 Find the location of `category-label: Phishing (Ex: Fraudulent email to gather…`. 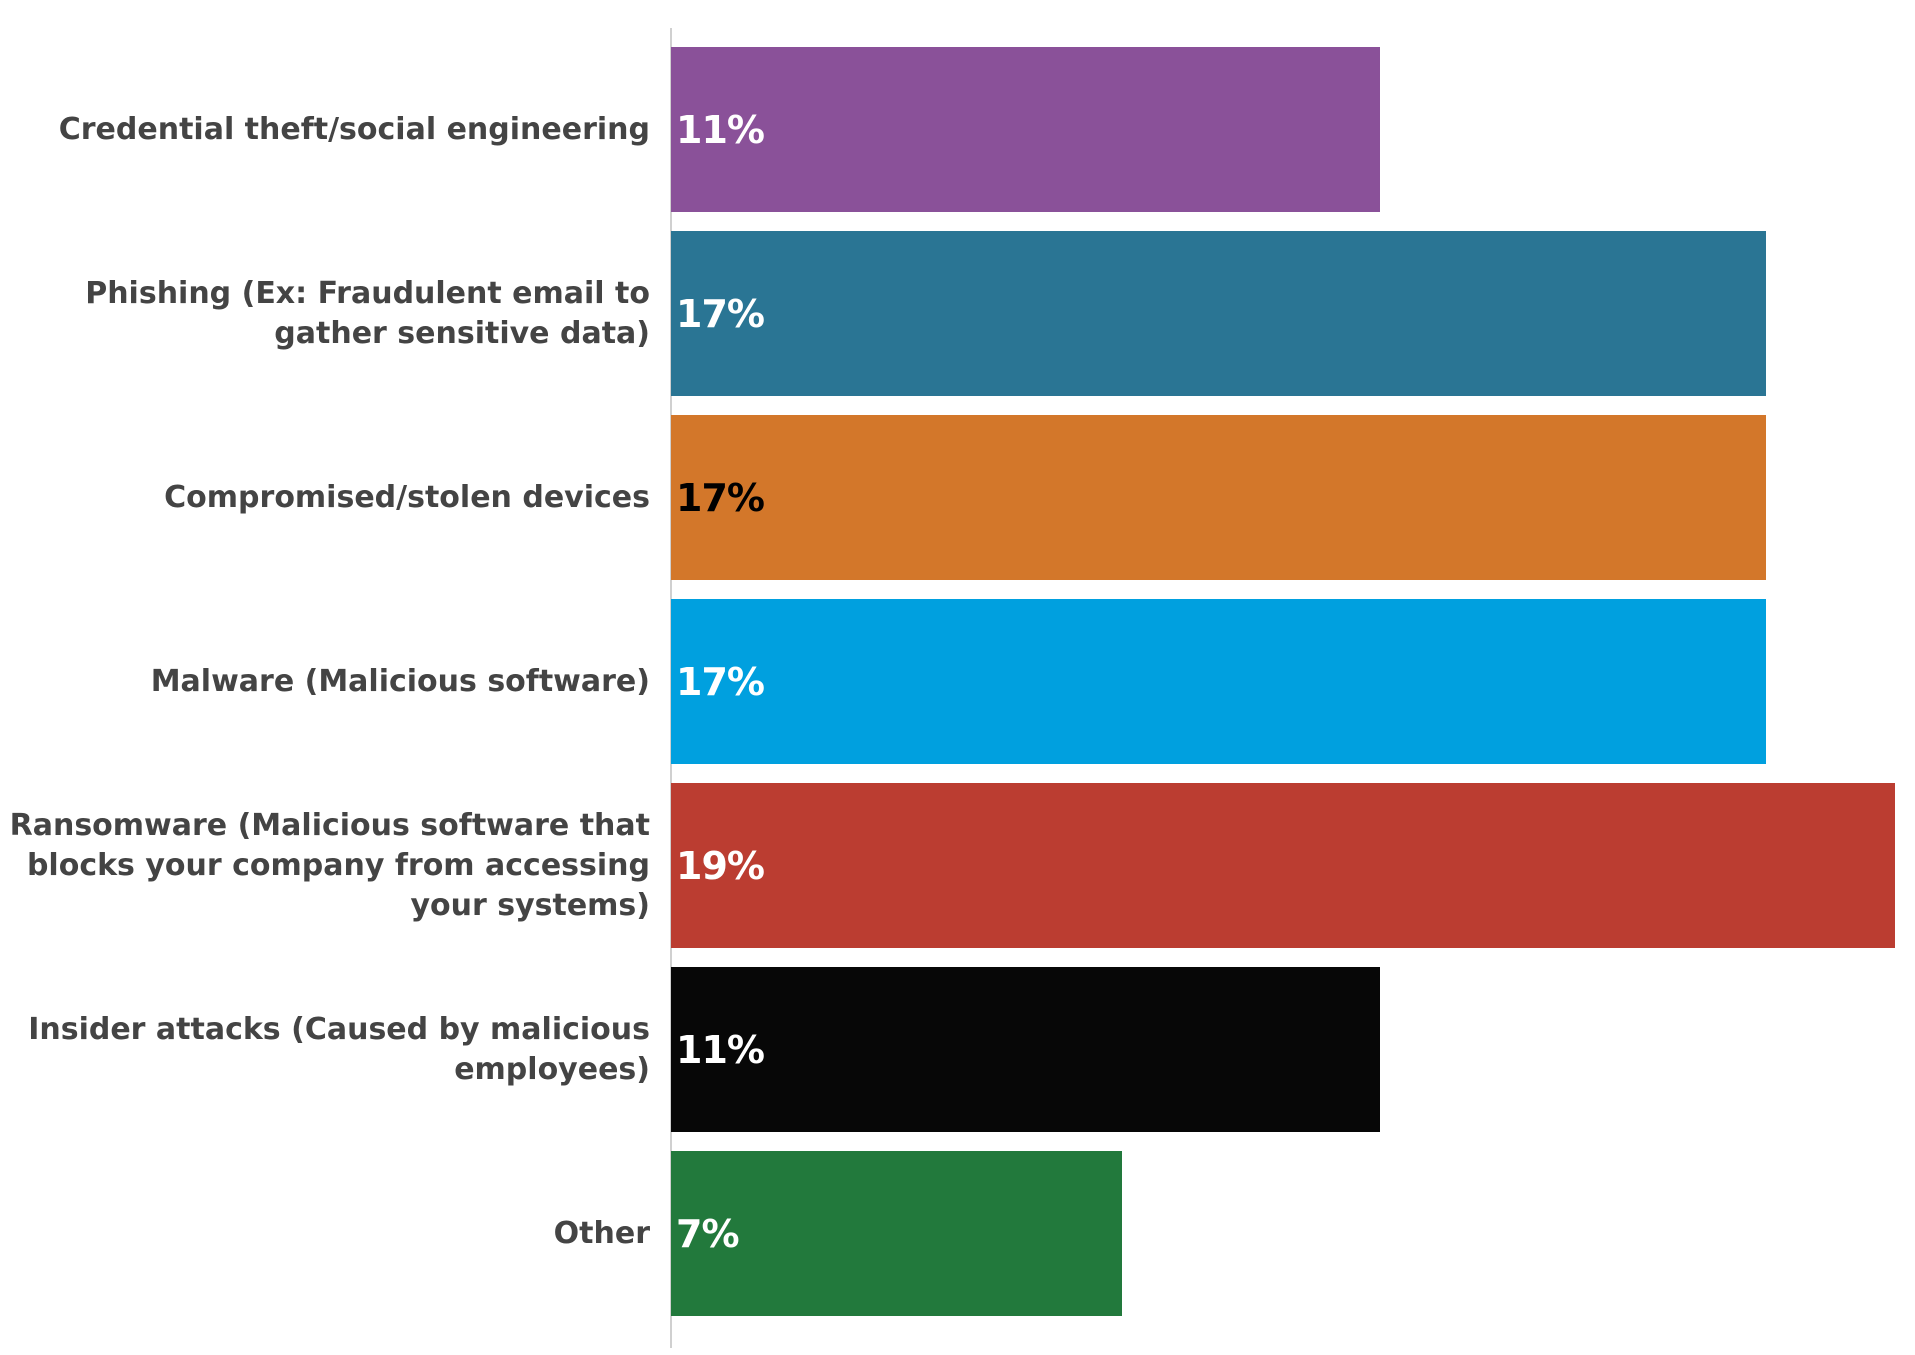

category-label: Phishing (Ex: Fraudulent email to gather… is located at coordinates (367, 313).